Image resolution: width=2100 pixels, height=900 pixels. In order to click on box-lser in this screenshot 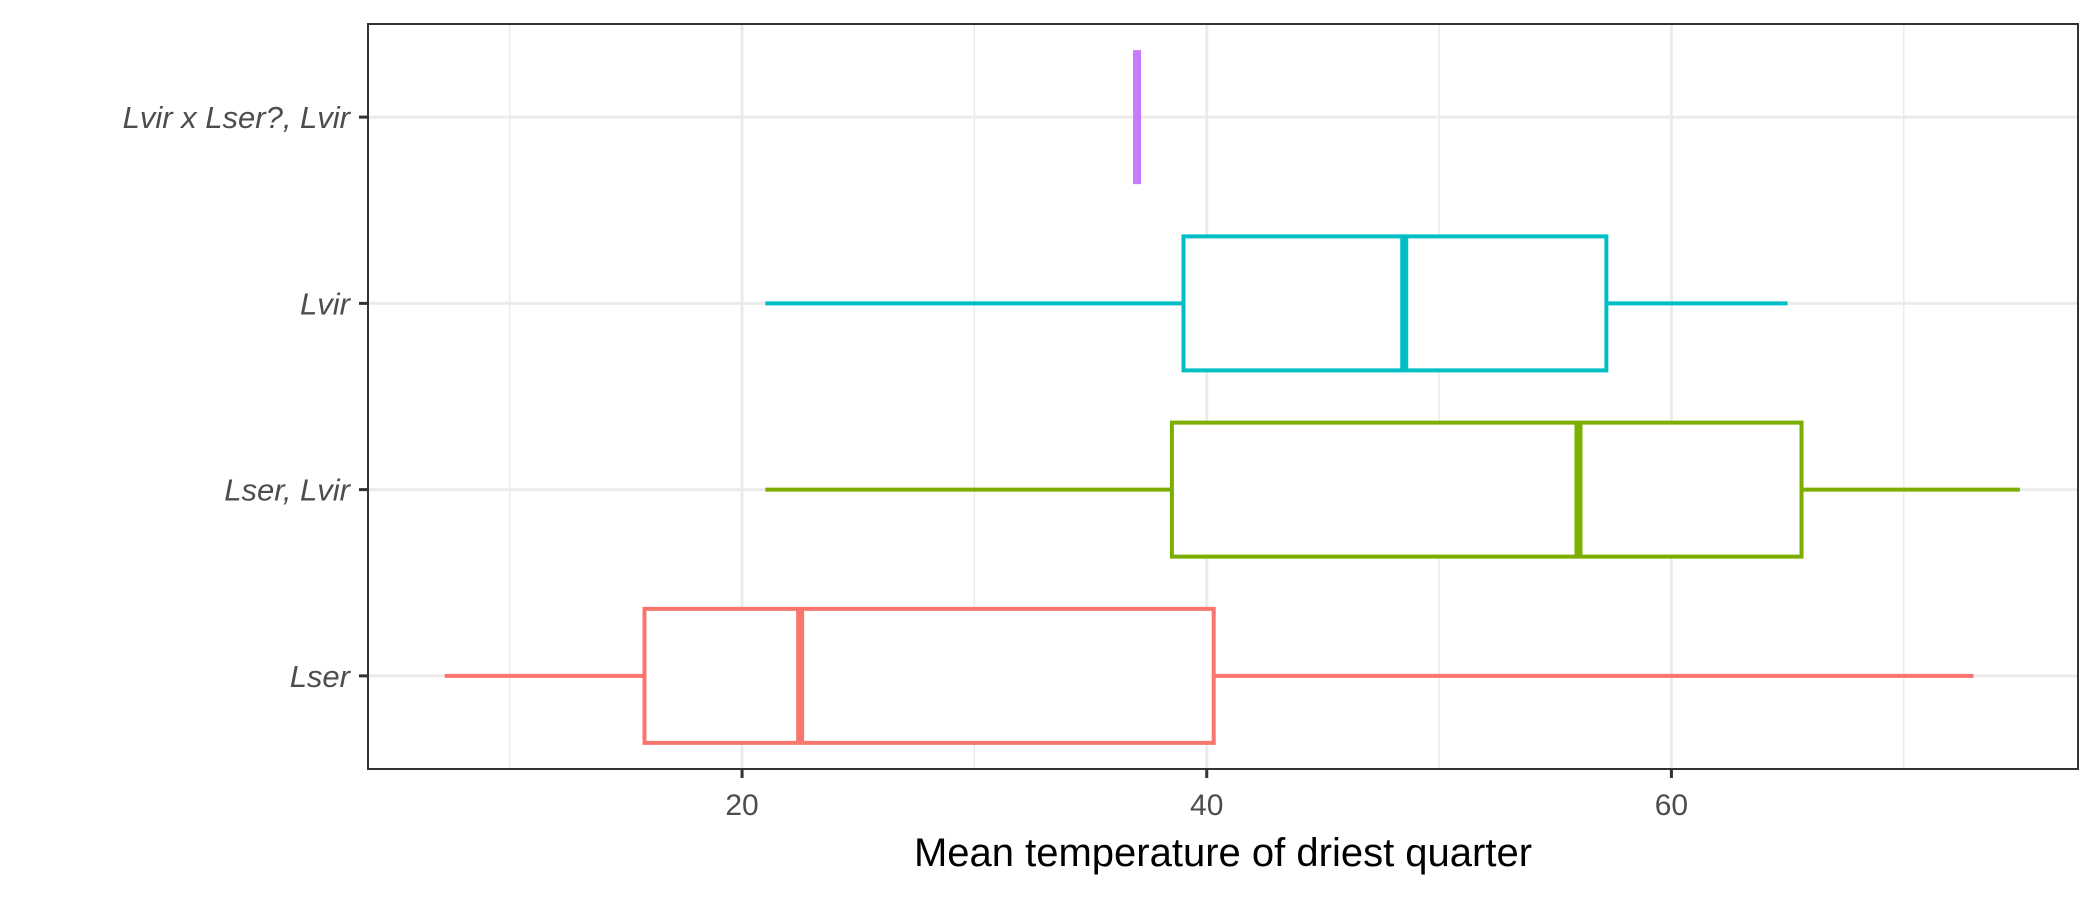, I will do `click(1209, 675)`.